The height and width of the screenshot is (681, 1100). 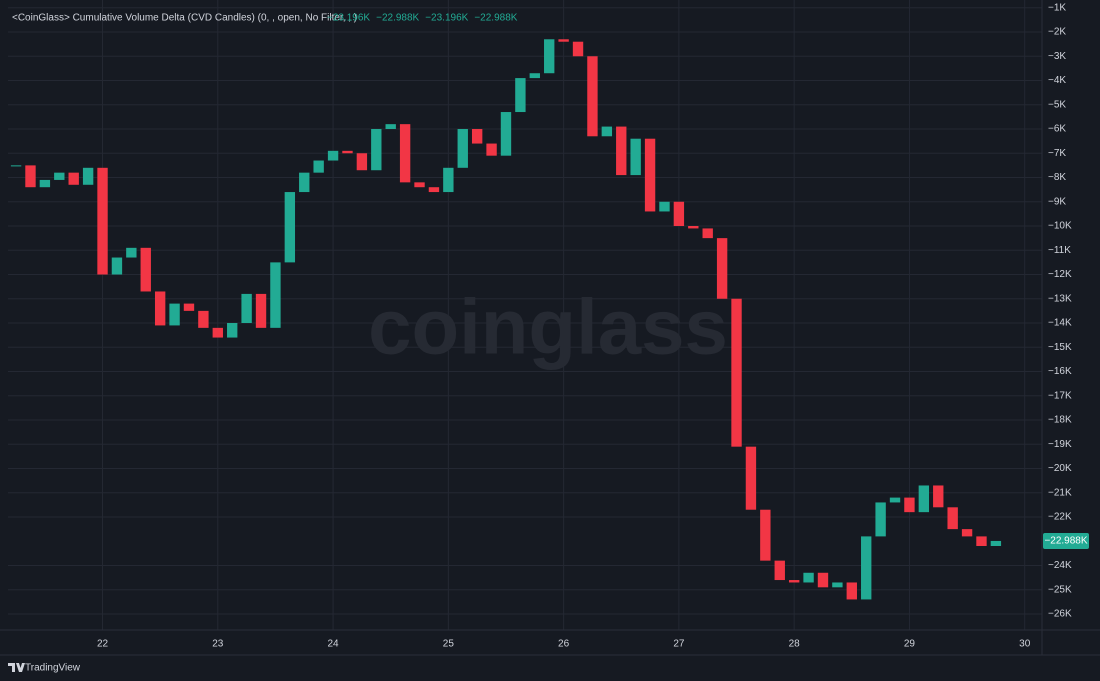 I want to click on last-value-box, so click(x=1066, y=540).